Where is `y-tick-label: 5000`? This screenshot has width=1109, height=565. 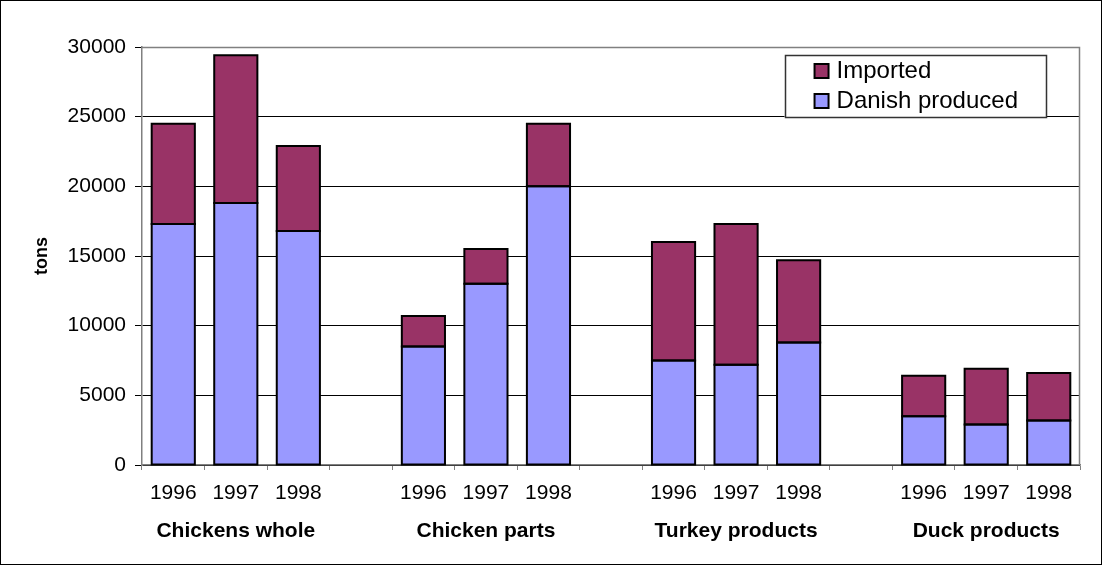 y-tick-label: 5000 is located at coordinates (102, 394).